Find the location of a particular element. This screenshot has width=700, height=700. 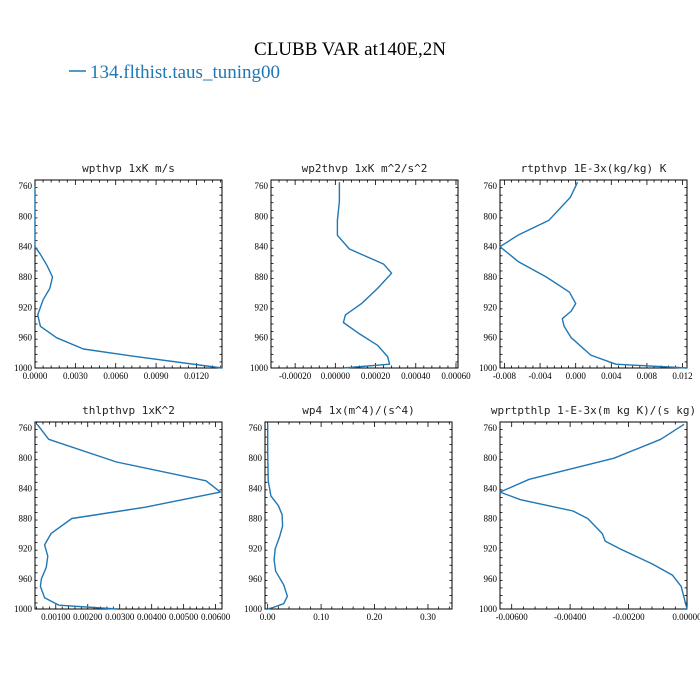

x-tick-label: 0.00020 is located at coordinates (376, 376).